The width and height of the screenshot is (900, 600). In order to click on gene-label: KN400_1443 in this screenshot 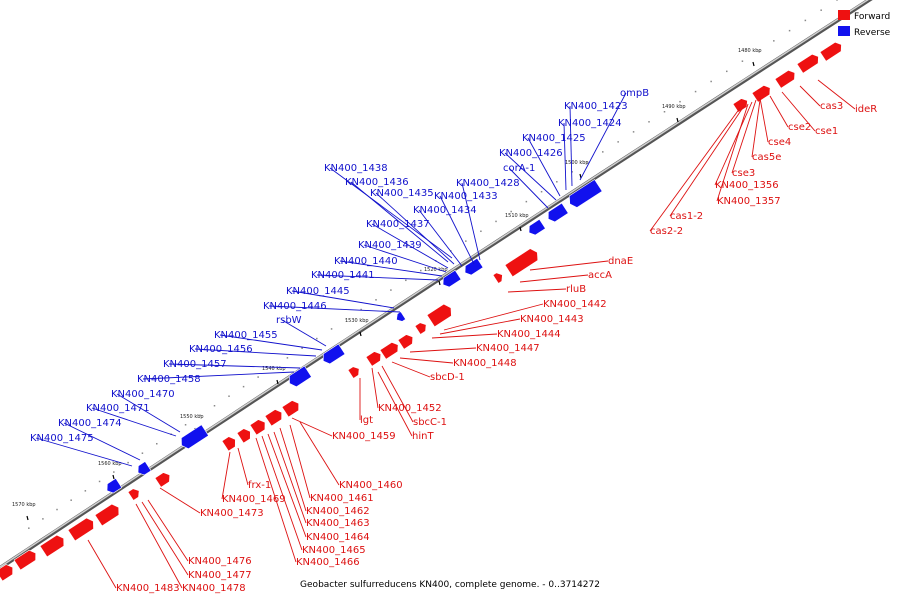, I will do `click(552, 319)`.